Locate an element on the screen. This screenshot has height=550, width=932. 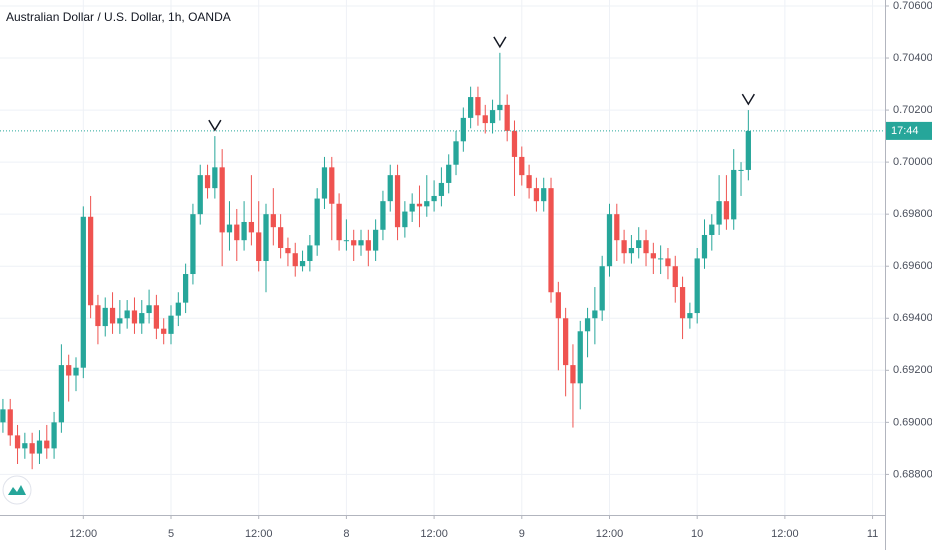
x-tick-label: 5 is located at coordinates (171, 534).